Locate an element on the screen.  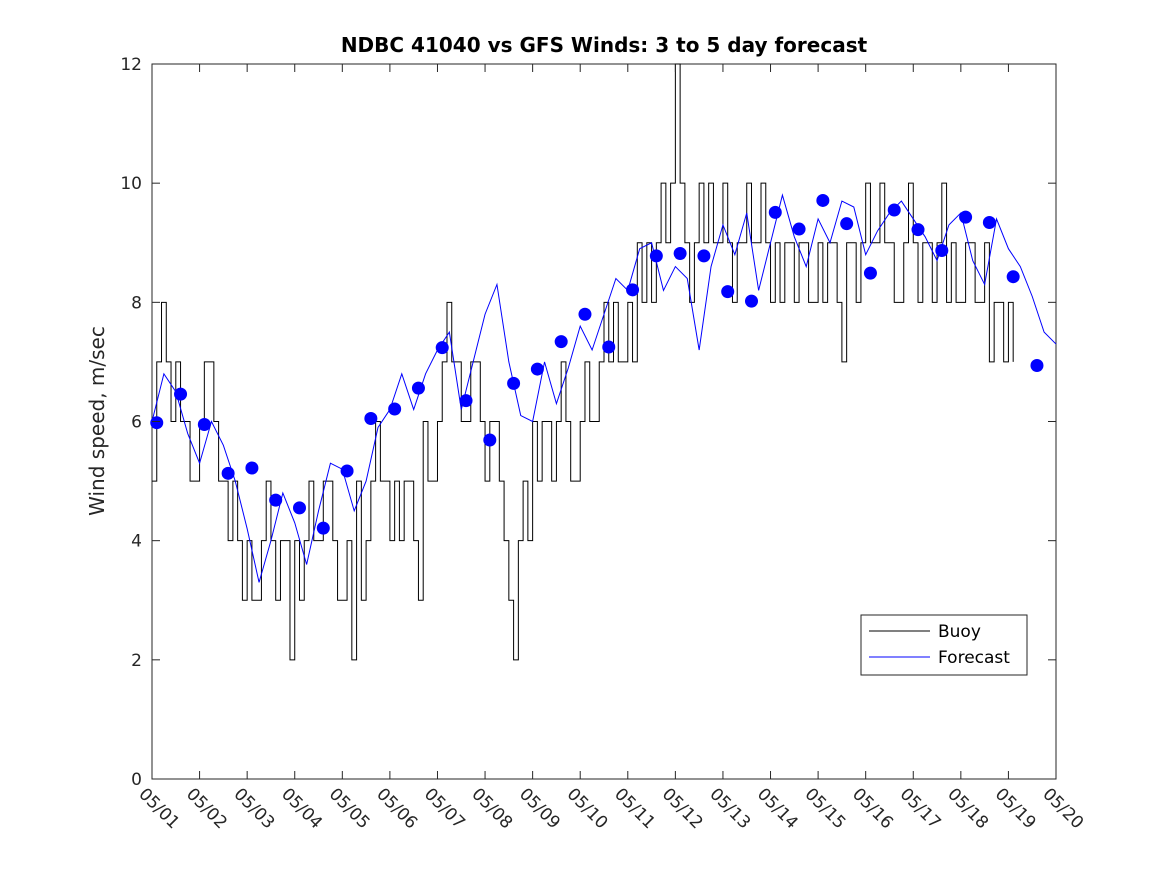
legend: Buoy Forecast is located at coordinates (944, 645).